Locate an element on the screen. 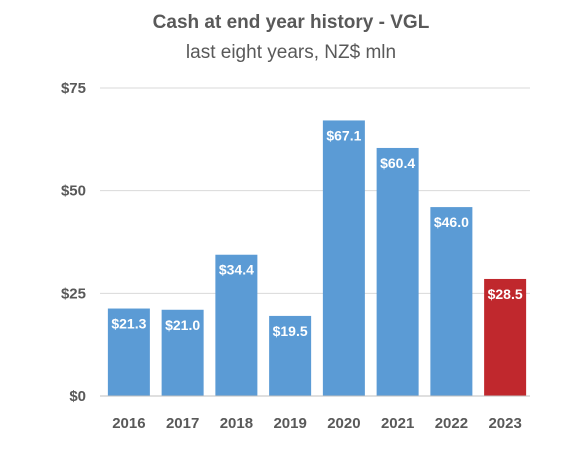  x-tick-label: 2022 is located at coordinates (451, 423).